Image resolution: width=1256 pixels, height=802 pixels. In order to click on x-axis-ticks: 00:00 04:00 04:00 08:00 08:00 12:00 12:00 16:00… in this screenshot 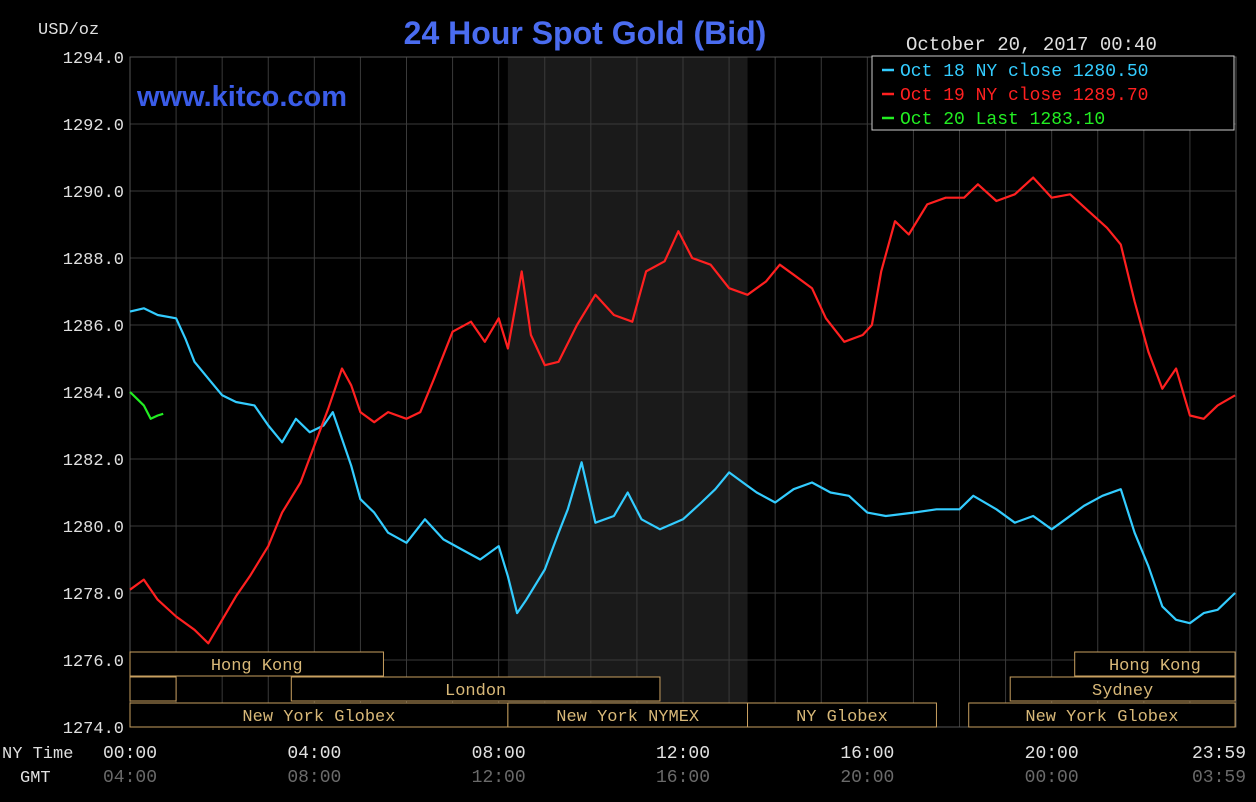, I will do `click(674, 766)`.